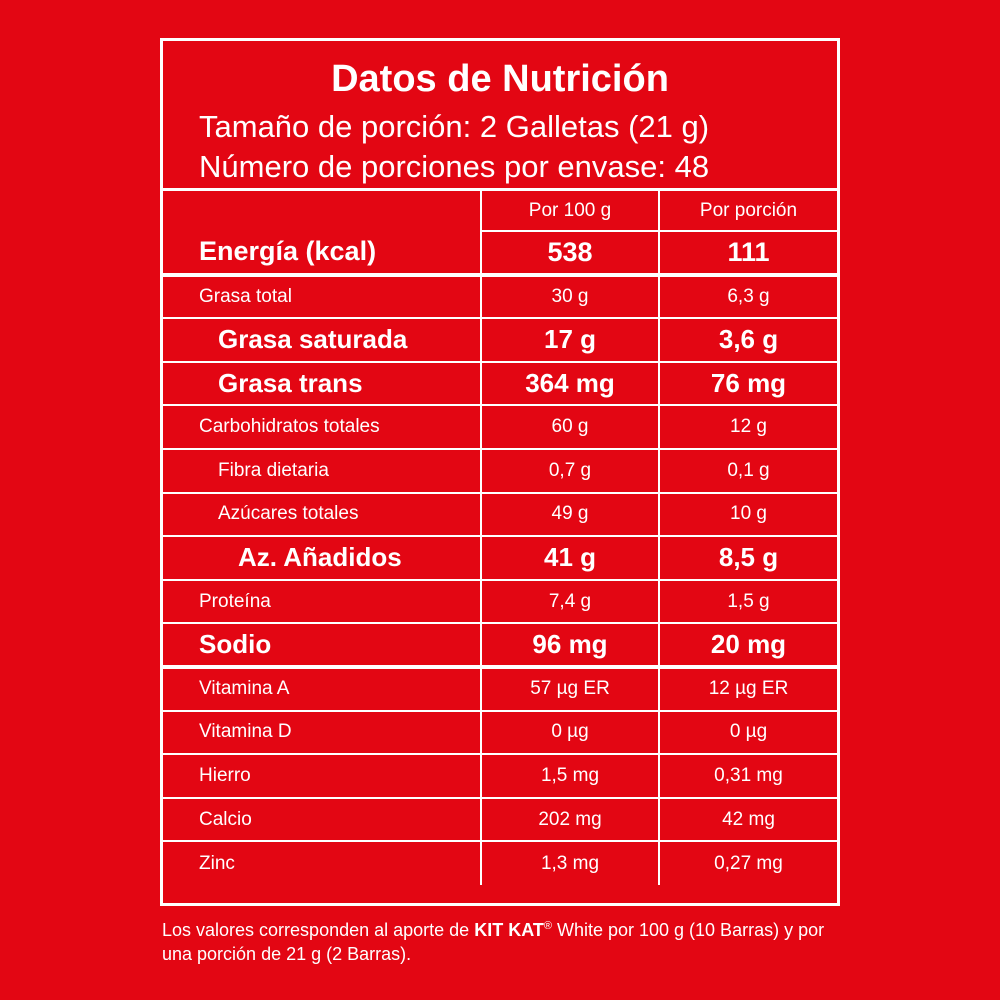 The height and width of the screenshot is (1000, 1000). Describe the element at coordinates (747, 383) in the screenshot. I see `row-value-per-serving: 76 mg` at that location.